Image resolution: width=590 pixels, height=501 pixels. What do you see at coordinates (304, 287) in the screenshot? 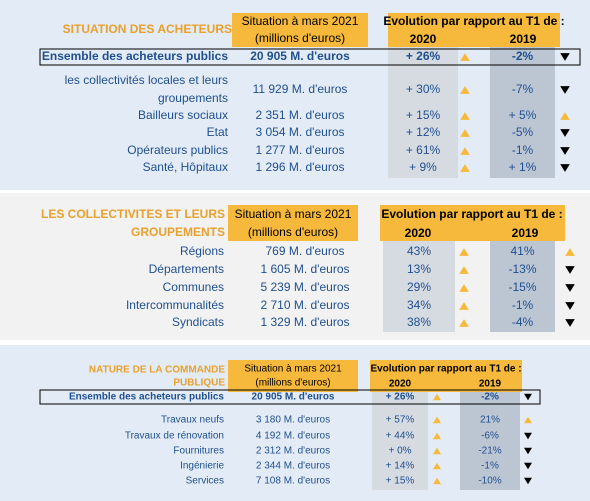
I see `amount: 5 239 M. d'euros` at bounding box center [304, 287].